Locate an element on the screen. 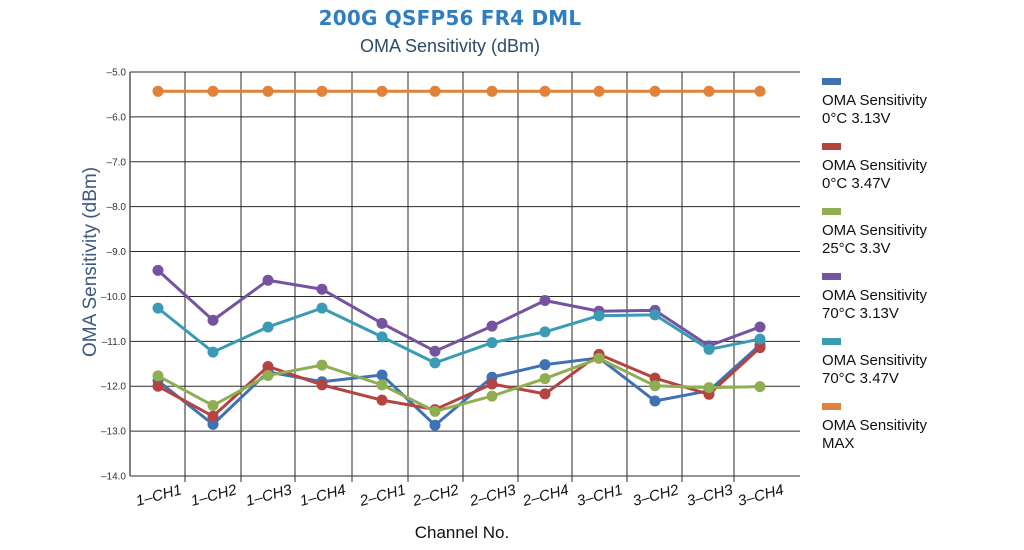  x-tick-label: 1–CH1 is located at coordinates (159, 495).